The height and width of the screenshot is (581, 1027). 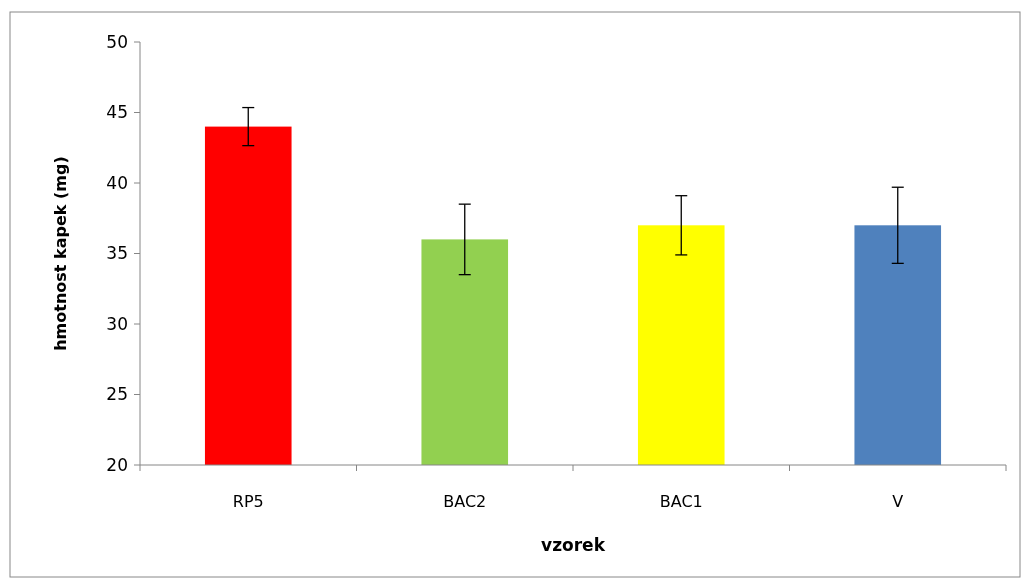 What do you see at coordinates (117, 182) in the screenshot?
I see `y-tick-label: 40` at bounding box center [117, 182].